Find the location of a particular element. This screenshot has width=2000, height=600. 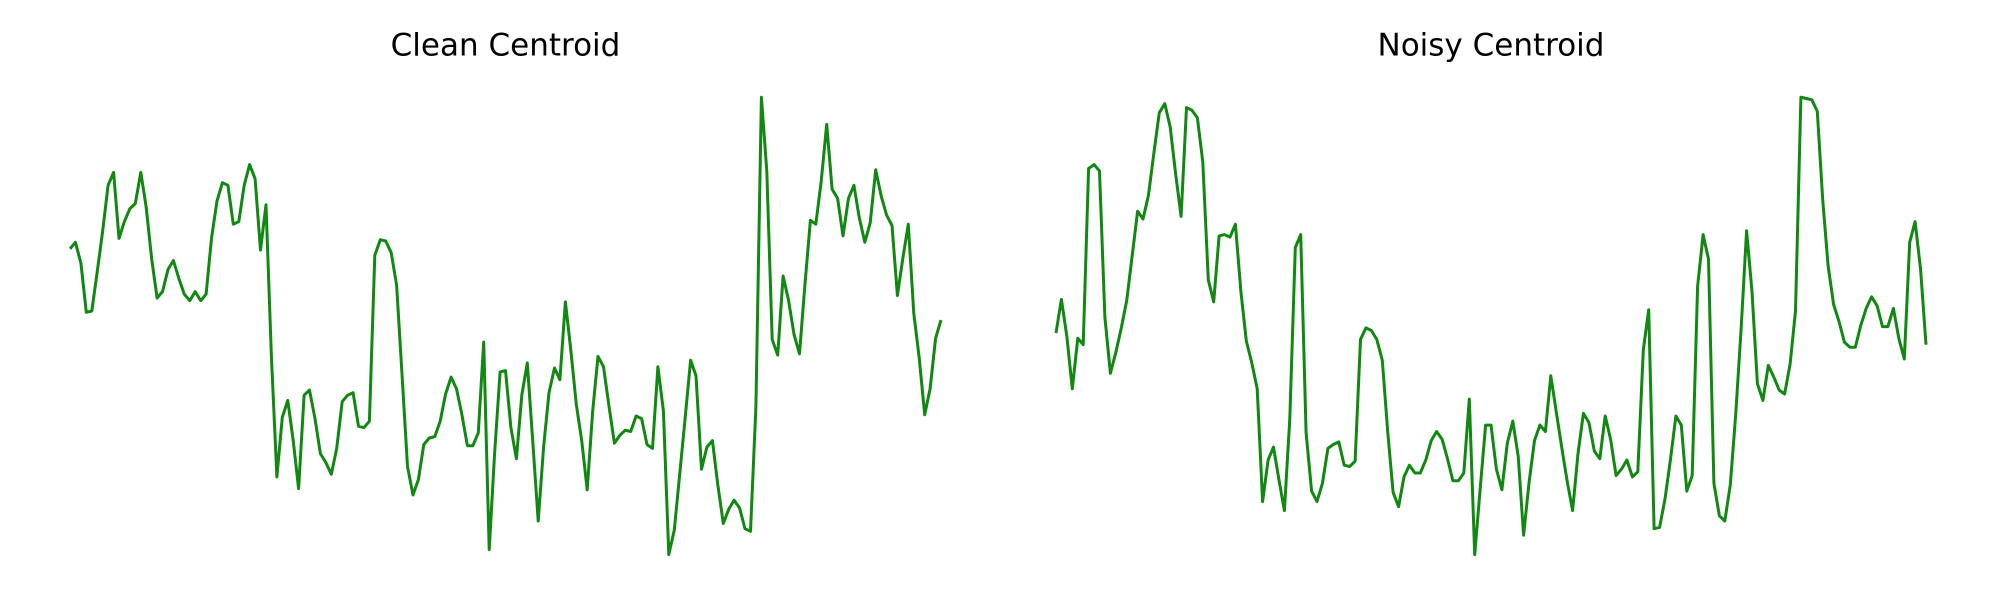

chart-title: Clean Centroid is located at coordinates (506, 46).